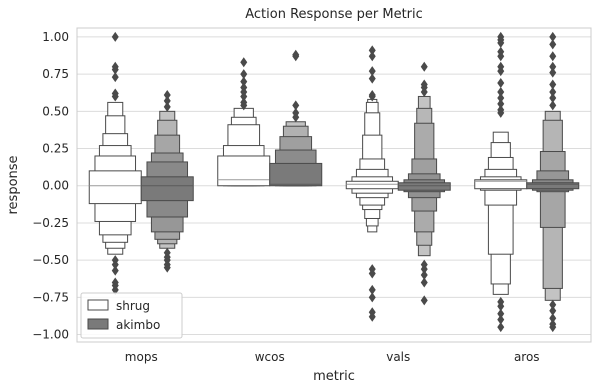 The height and width of the screenshot is (383, 592). Describe the element at coordinates (55, 149) in the screenshot. I see `y-tick-label: 0.25` at that location.